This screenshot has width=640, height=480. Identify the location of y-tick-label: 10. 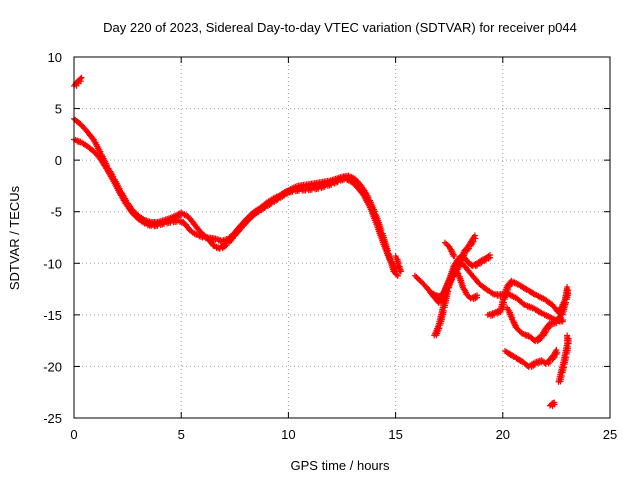
(55, 57).